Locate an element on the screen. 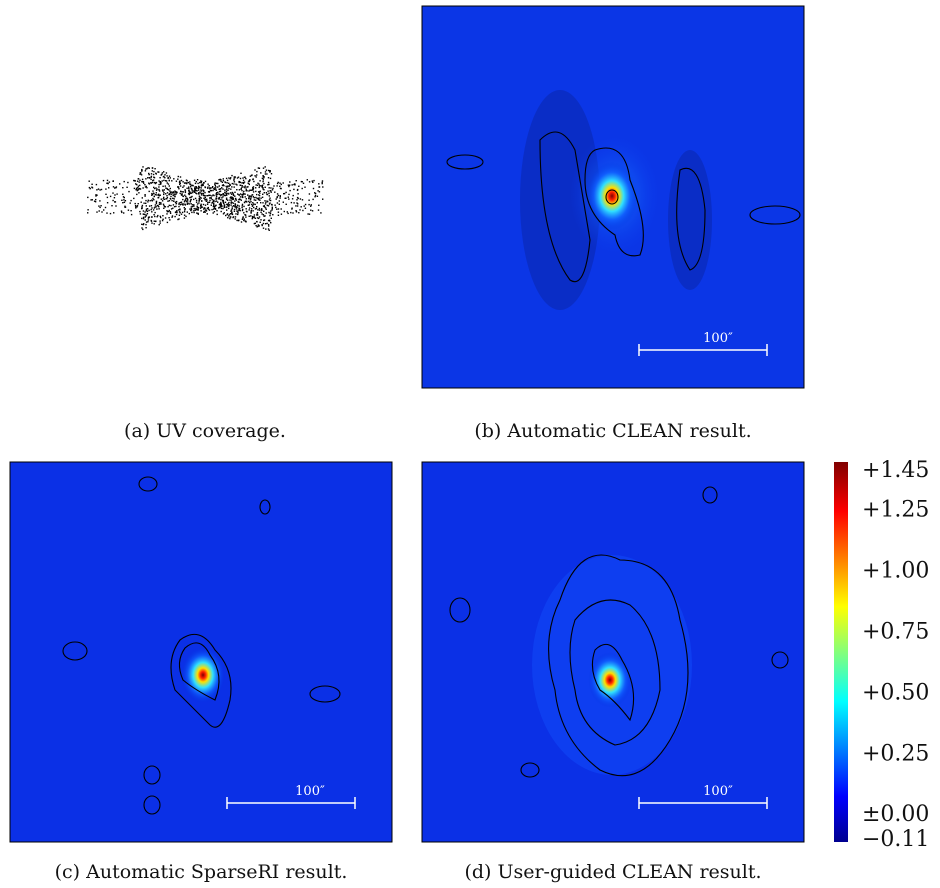 The image size is (940, 888). colorbar-label: ±0.00 is located at coordinates (895, 814).